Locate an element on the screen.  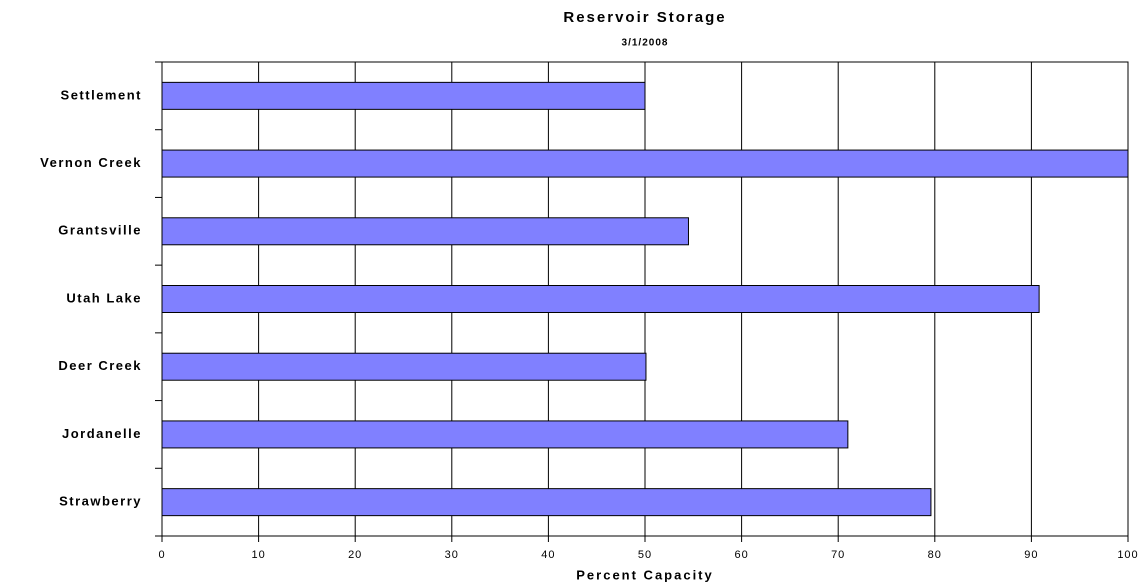
y-tick-label: Deer Creek is located at coordinates (100, 365).